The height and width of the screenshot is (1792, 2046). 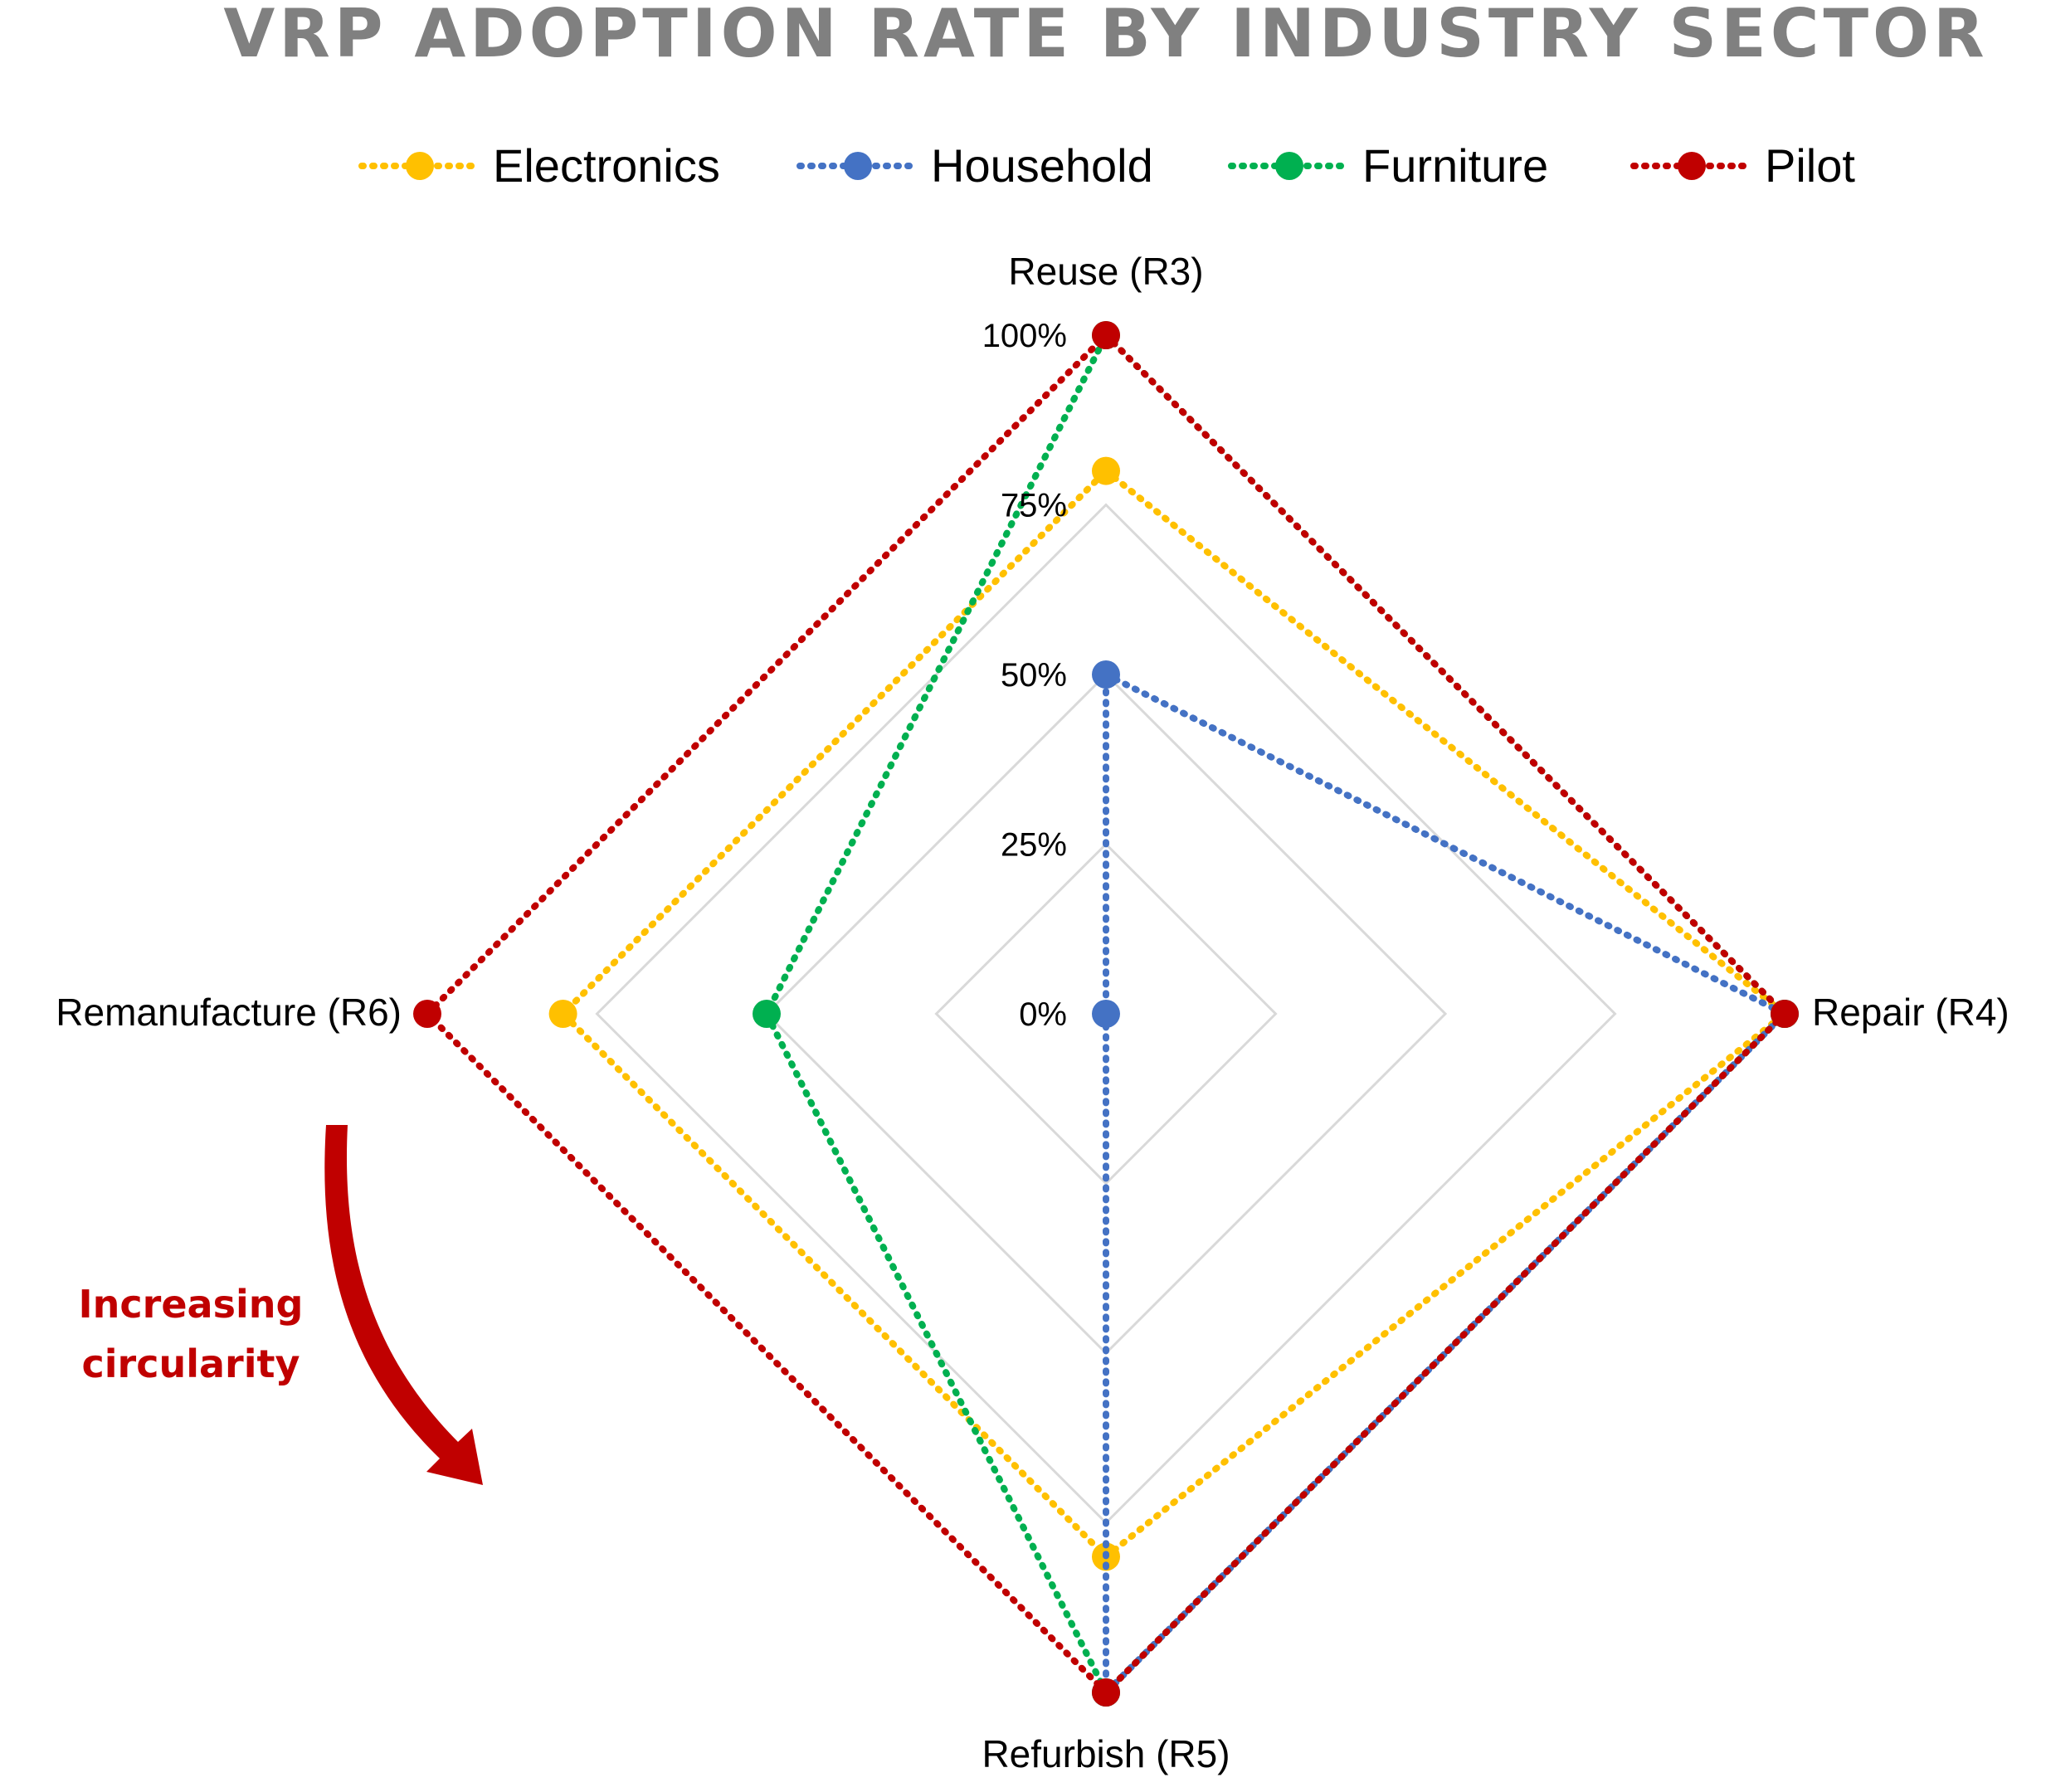 I want to click on chart-title: VRP ADOPTION RATE BY INDUSTRY SECTOR, so click(x=1105, y=36).